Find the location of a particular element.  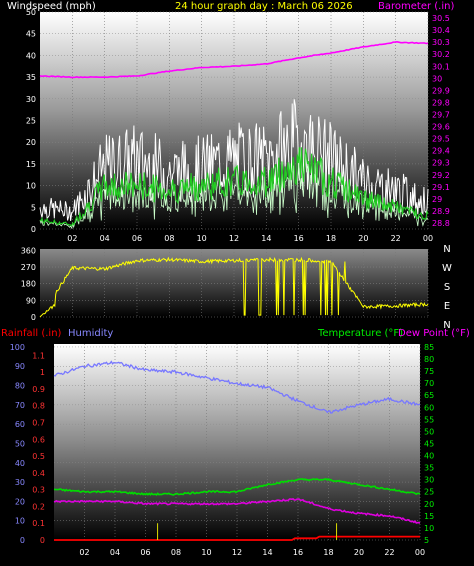

rain-tick-label: 0.4 is located at coordinates (38, 473).